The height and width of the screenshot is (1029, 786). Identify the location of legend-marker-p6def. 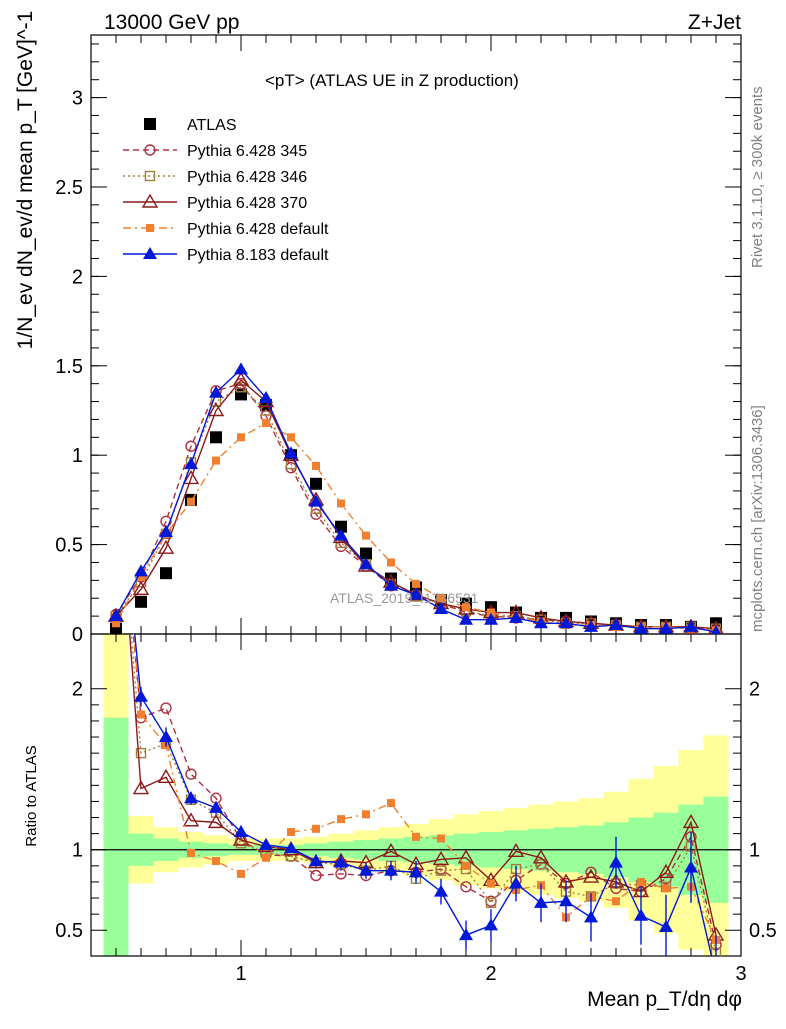
(150, 228).